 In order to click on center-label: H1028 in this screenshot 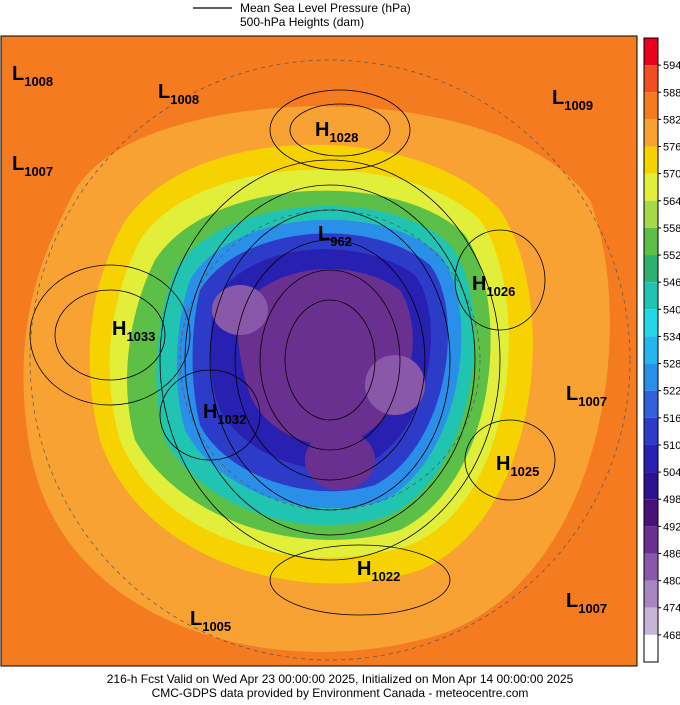, I will do `click(336, 132)`.